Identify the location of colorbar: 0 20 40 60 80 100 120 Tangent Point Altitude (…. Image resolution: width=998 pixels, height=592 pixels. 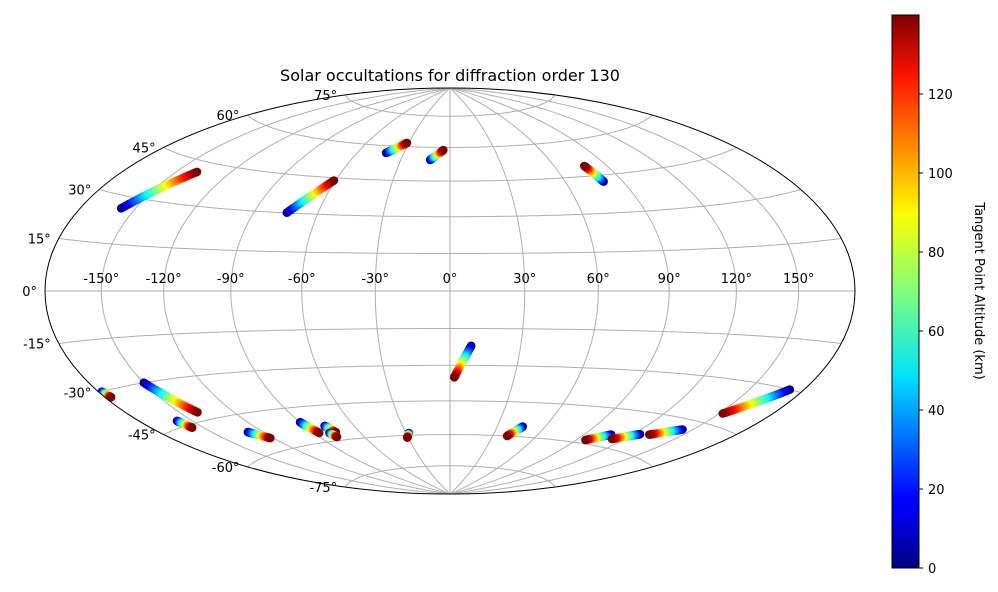
(938, 295).